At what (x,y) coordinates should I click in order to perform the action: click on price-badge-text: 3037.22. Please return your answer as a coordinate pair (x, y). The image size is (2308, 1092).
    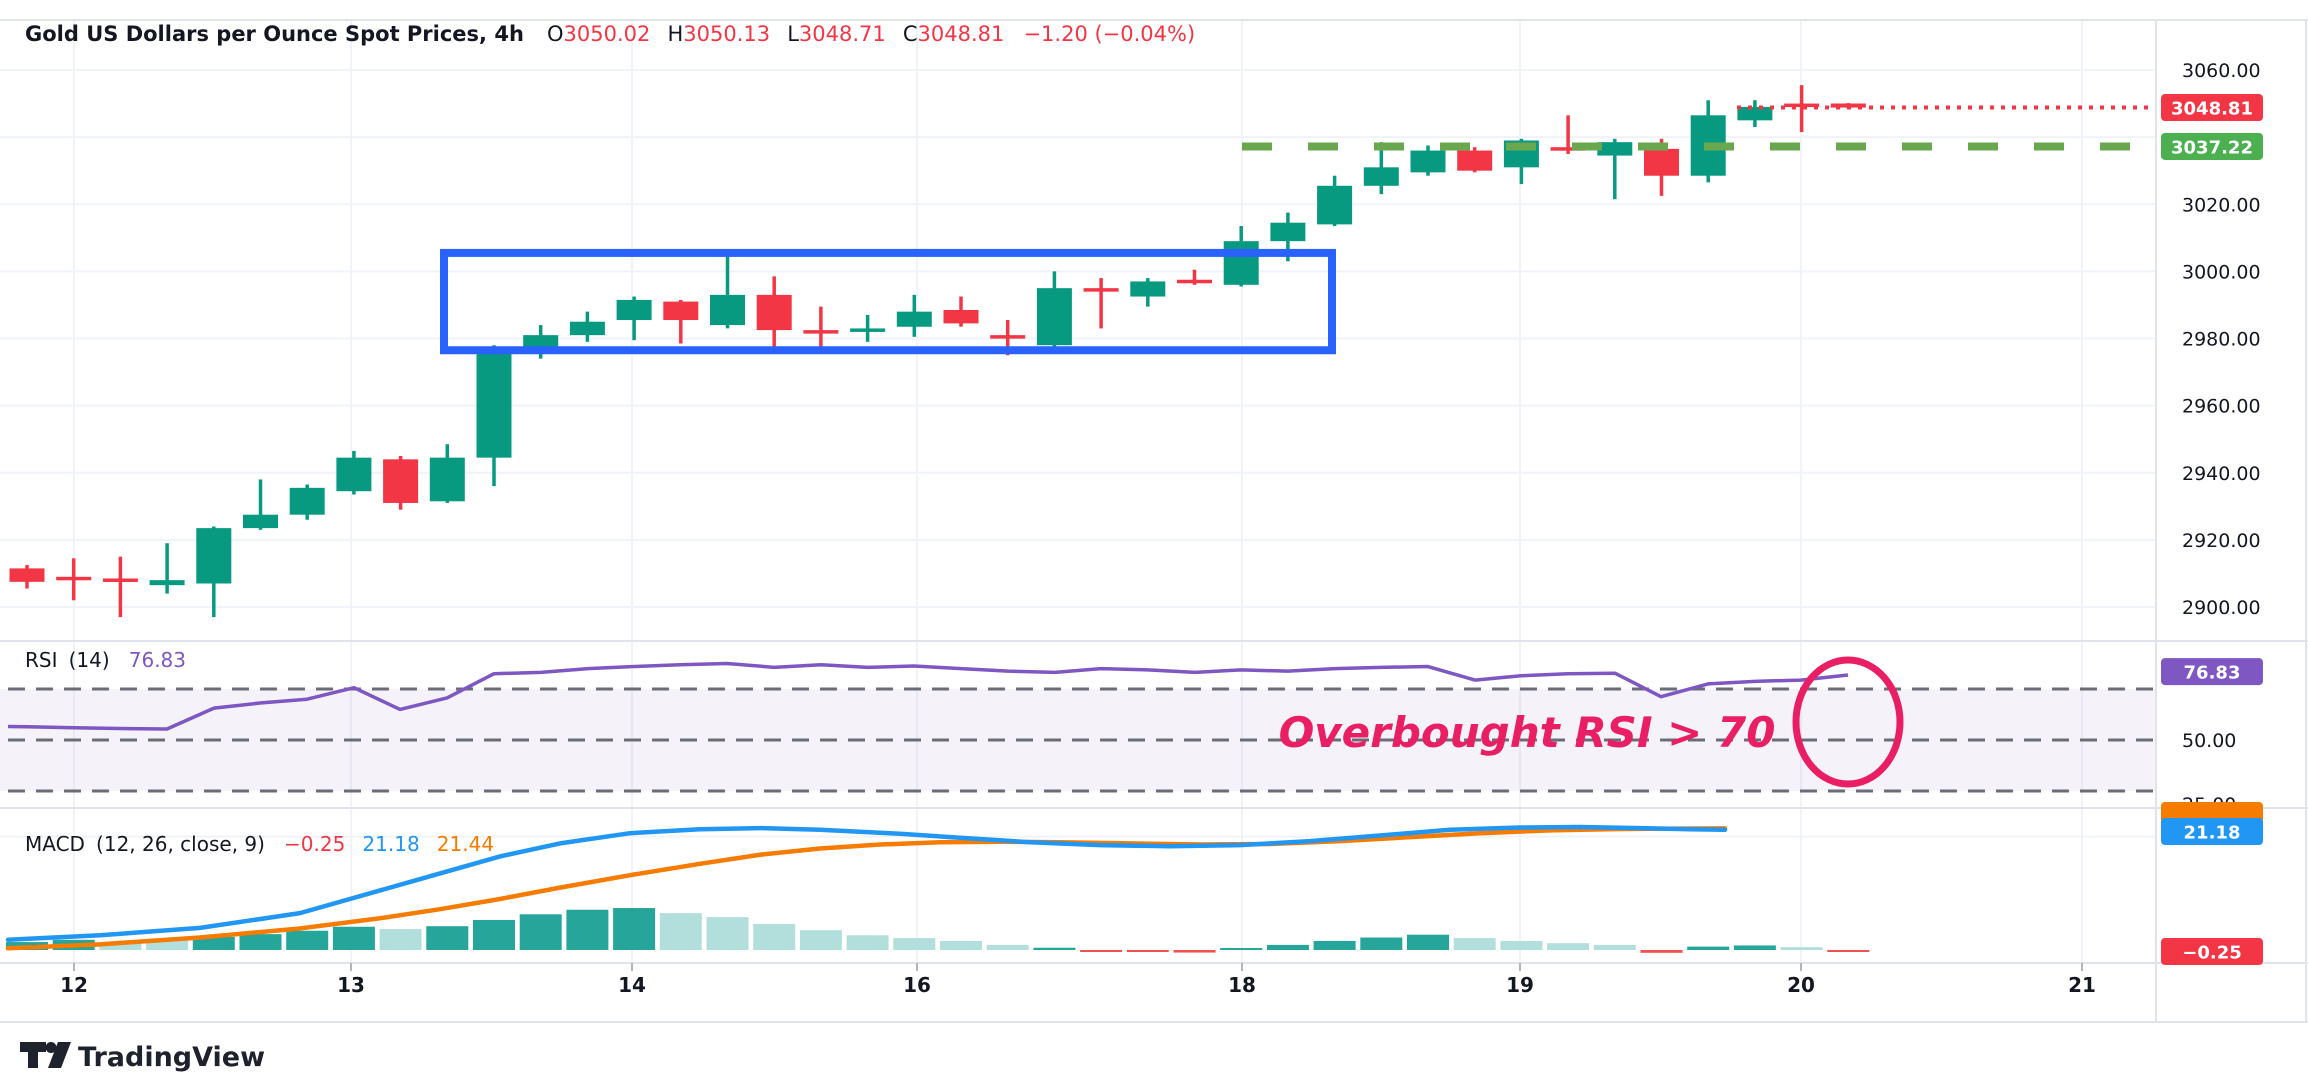
    Looking at the image, I should click on (2212, 147).